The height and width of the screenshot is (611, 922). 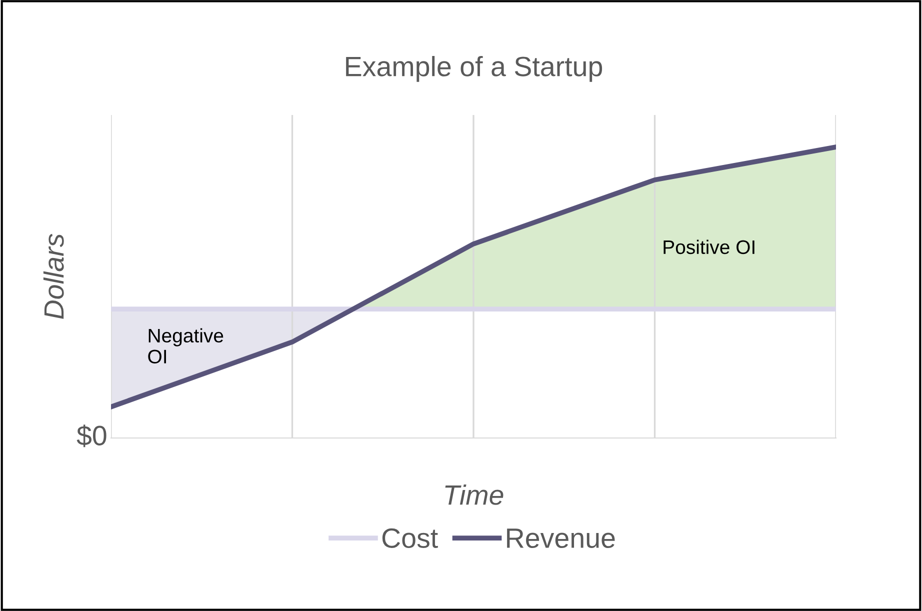 I want to click on chart-title: Example of a Startup, so click(x=474, y=69).